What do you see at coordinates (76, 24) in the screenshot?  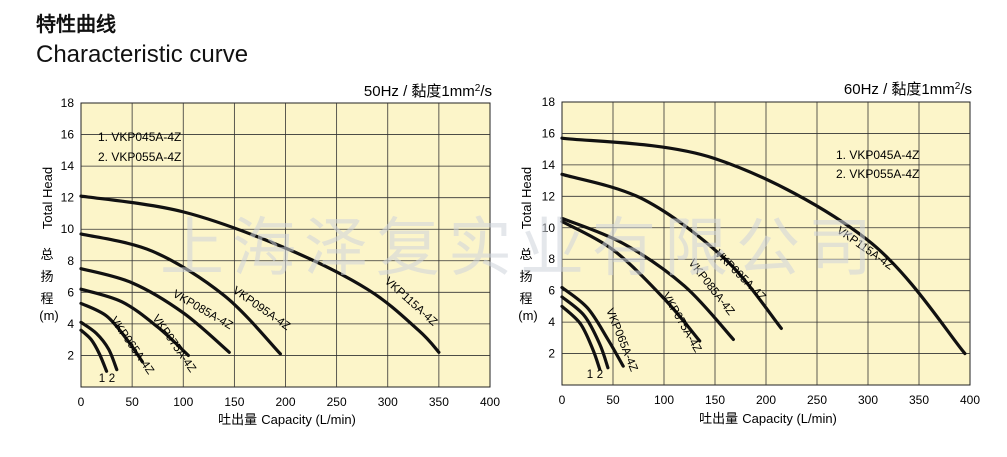 I see `page-title-cn: 特性曲线` at bounding box center [76, 24].